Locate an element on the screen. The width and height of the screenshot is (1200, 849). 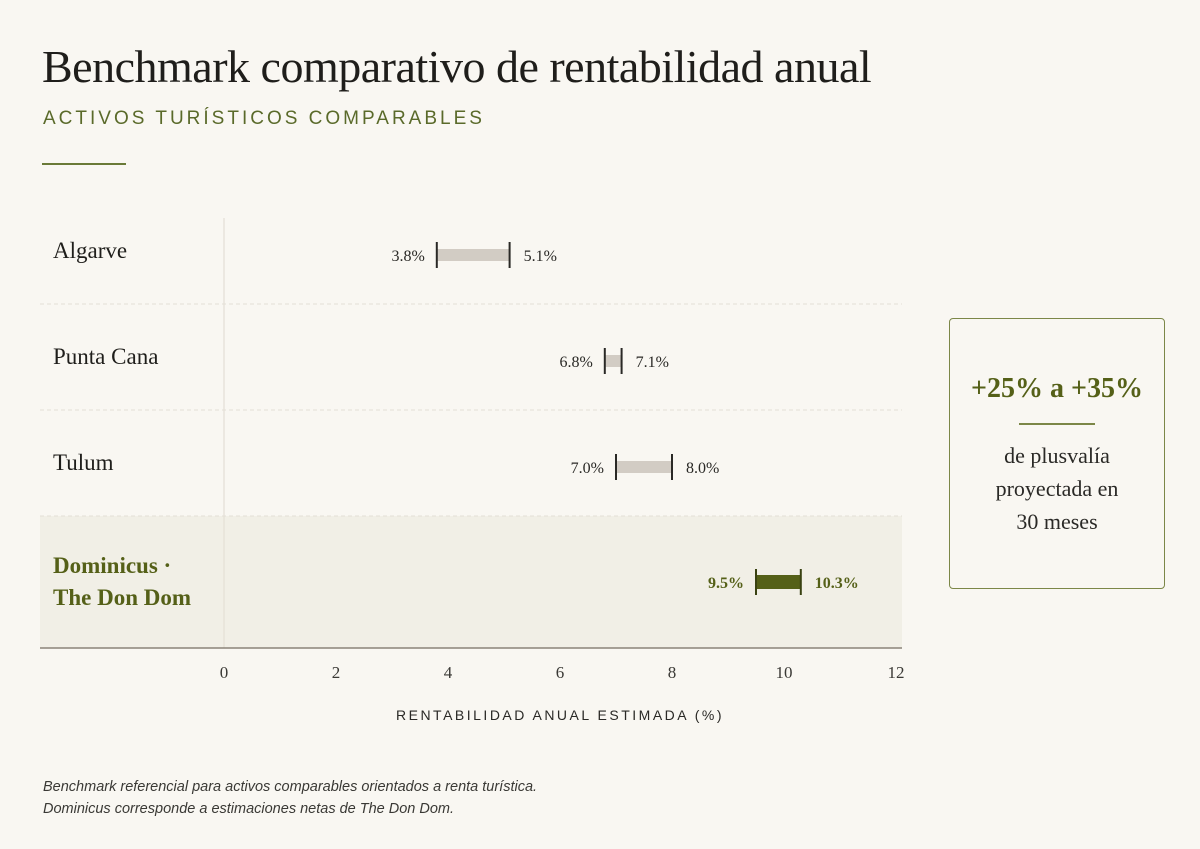
x-tick-label: 4 is located at coordinates (448, 672).